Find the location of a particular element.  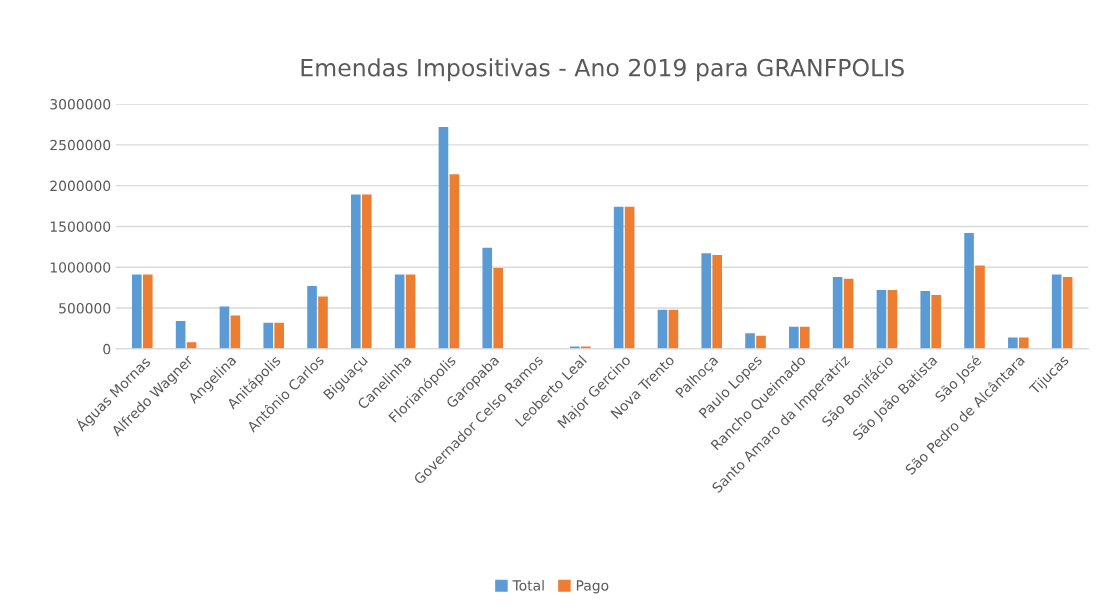

chart-title: Emendas Impositivas - Ano 2019 para GRANFPOLIS is located at coordinates (602, 70).